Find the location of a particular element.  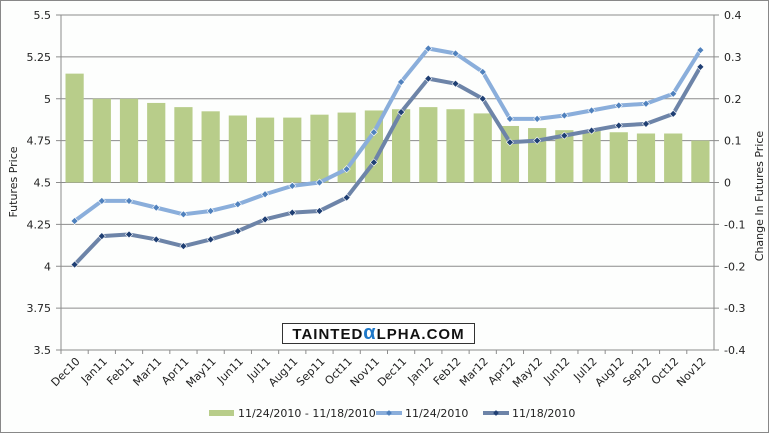

y-tick-label: 5.25 is located at coordinates (39, 57).